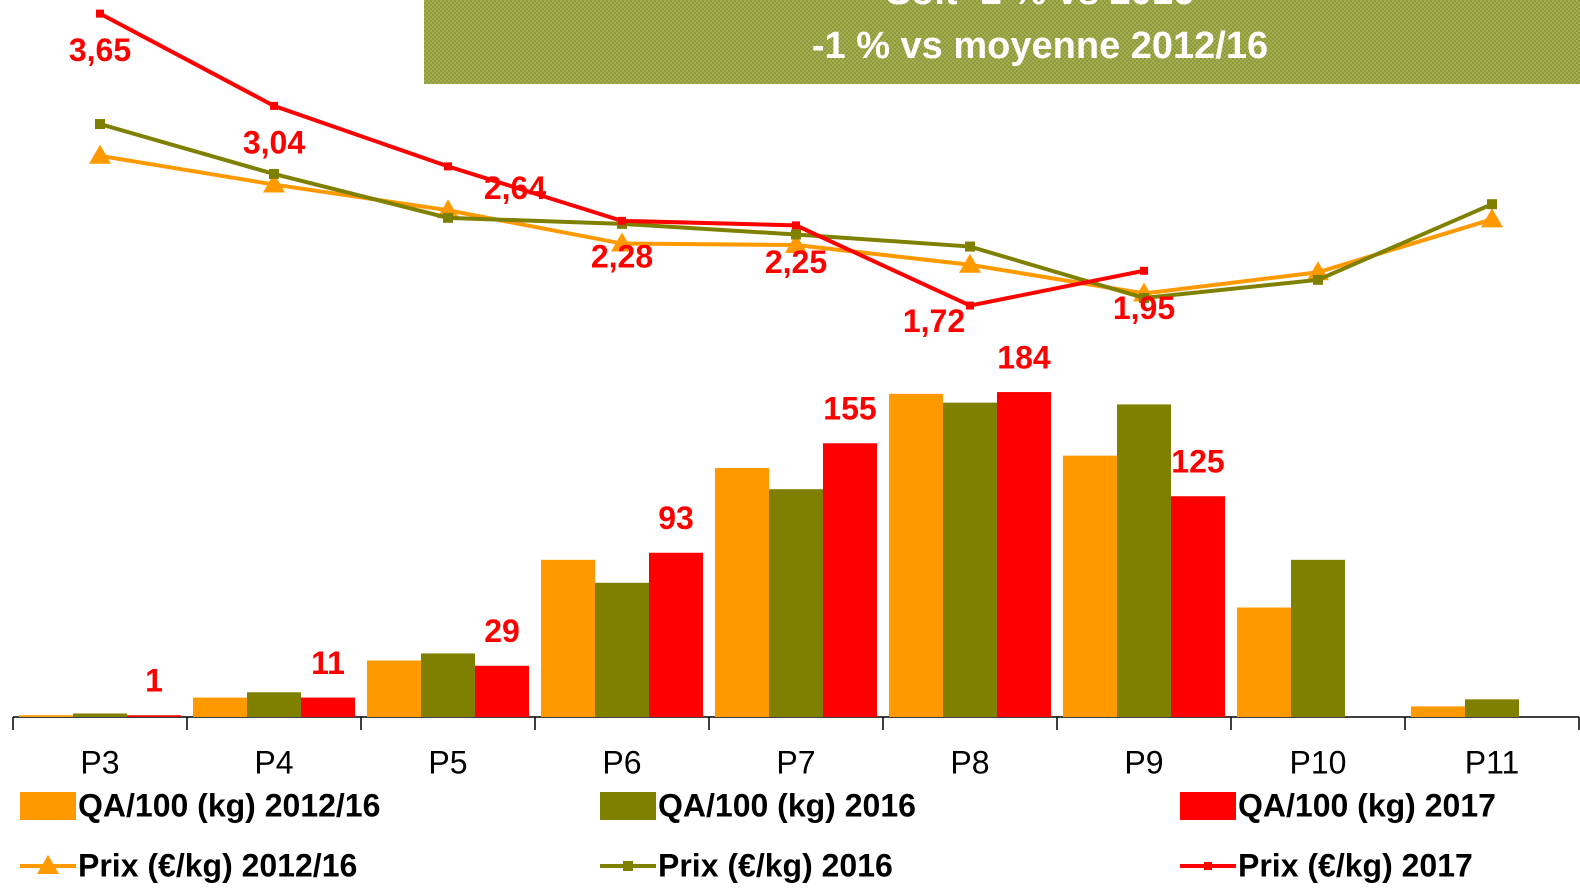 Image resolution: width=1580 pixels, height=896 pixels. What do you see at coordinates (1492, 762) in the screenshot?
I see `x-tick-label: P11` at bounding box center [1492, 762].